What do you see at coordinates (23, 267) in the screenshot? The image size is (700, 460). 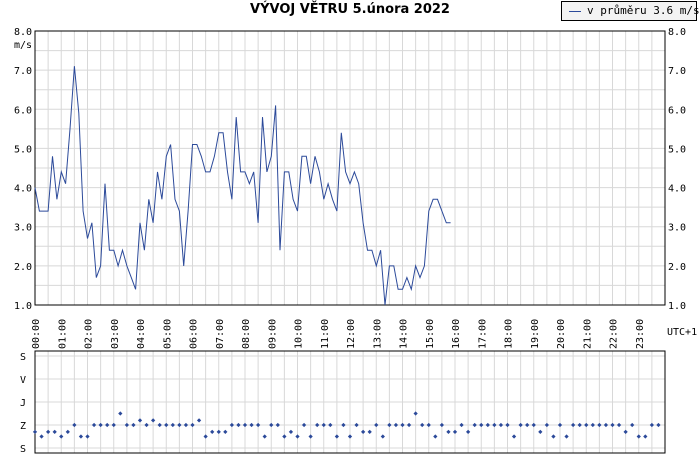 I see `y-tick-label-left: 2.0` at bounding box center [23, 267].